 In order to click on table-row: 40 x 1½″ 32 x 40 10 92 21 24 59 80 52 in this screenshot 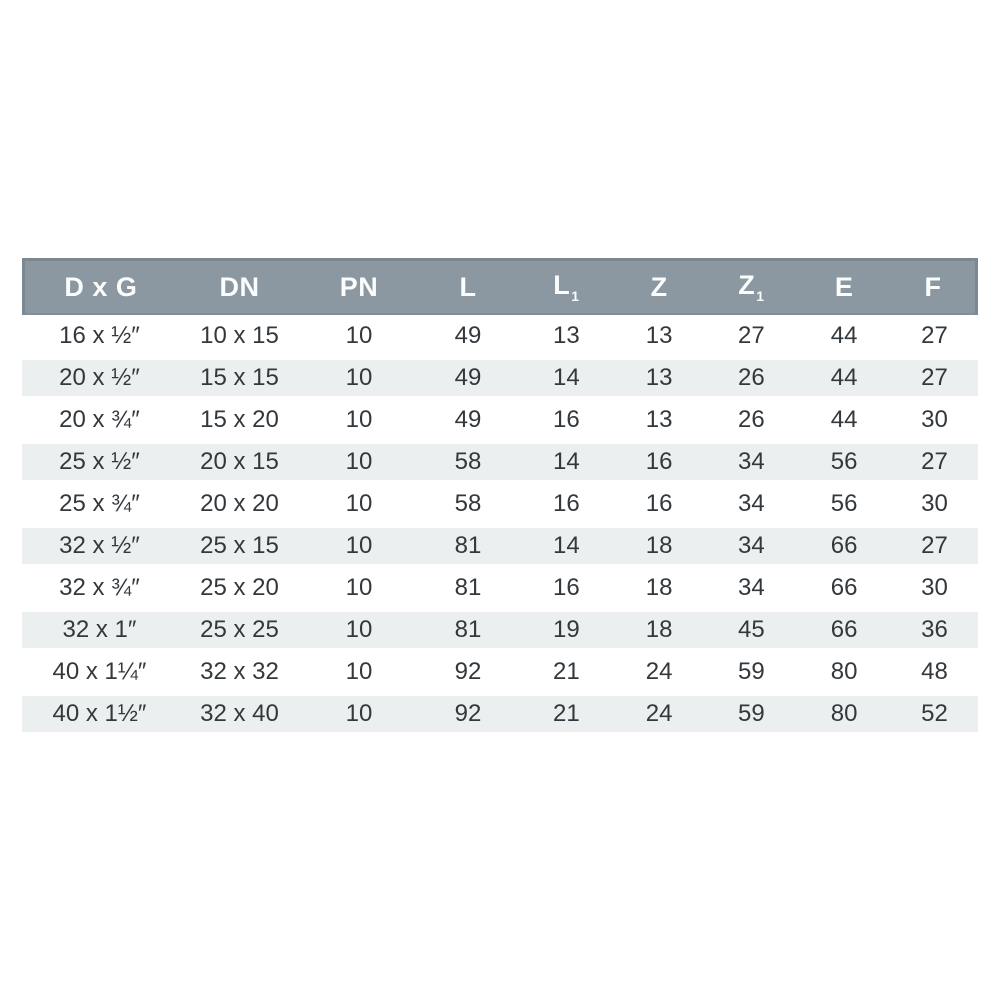, I will do `click(500, 714)`.